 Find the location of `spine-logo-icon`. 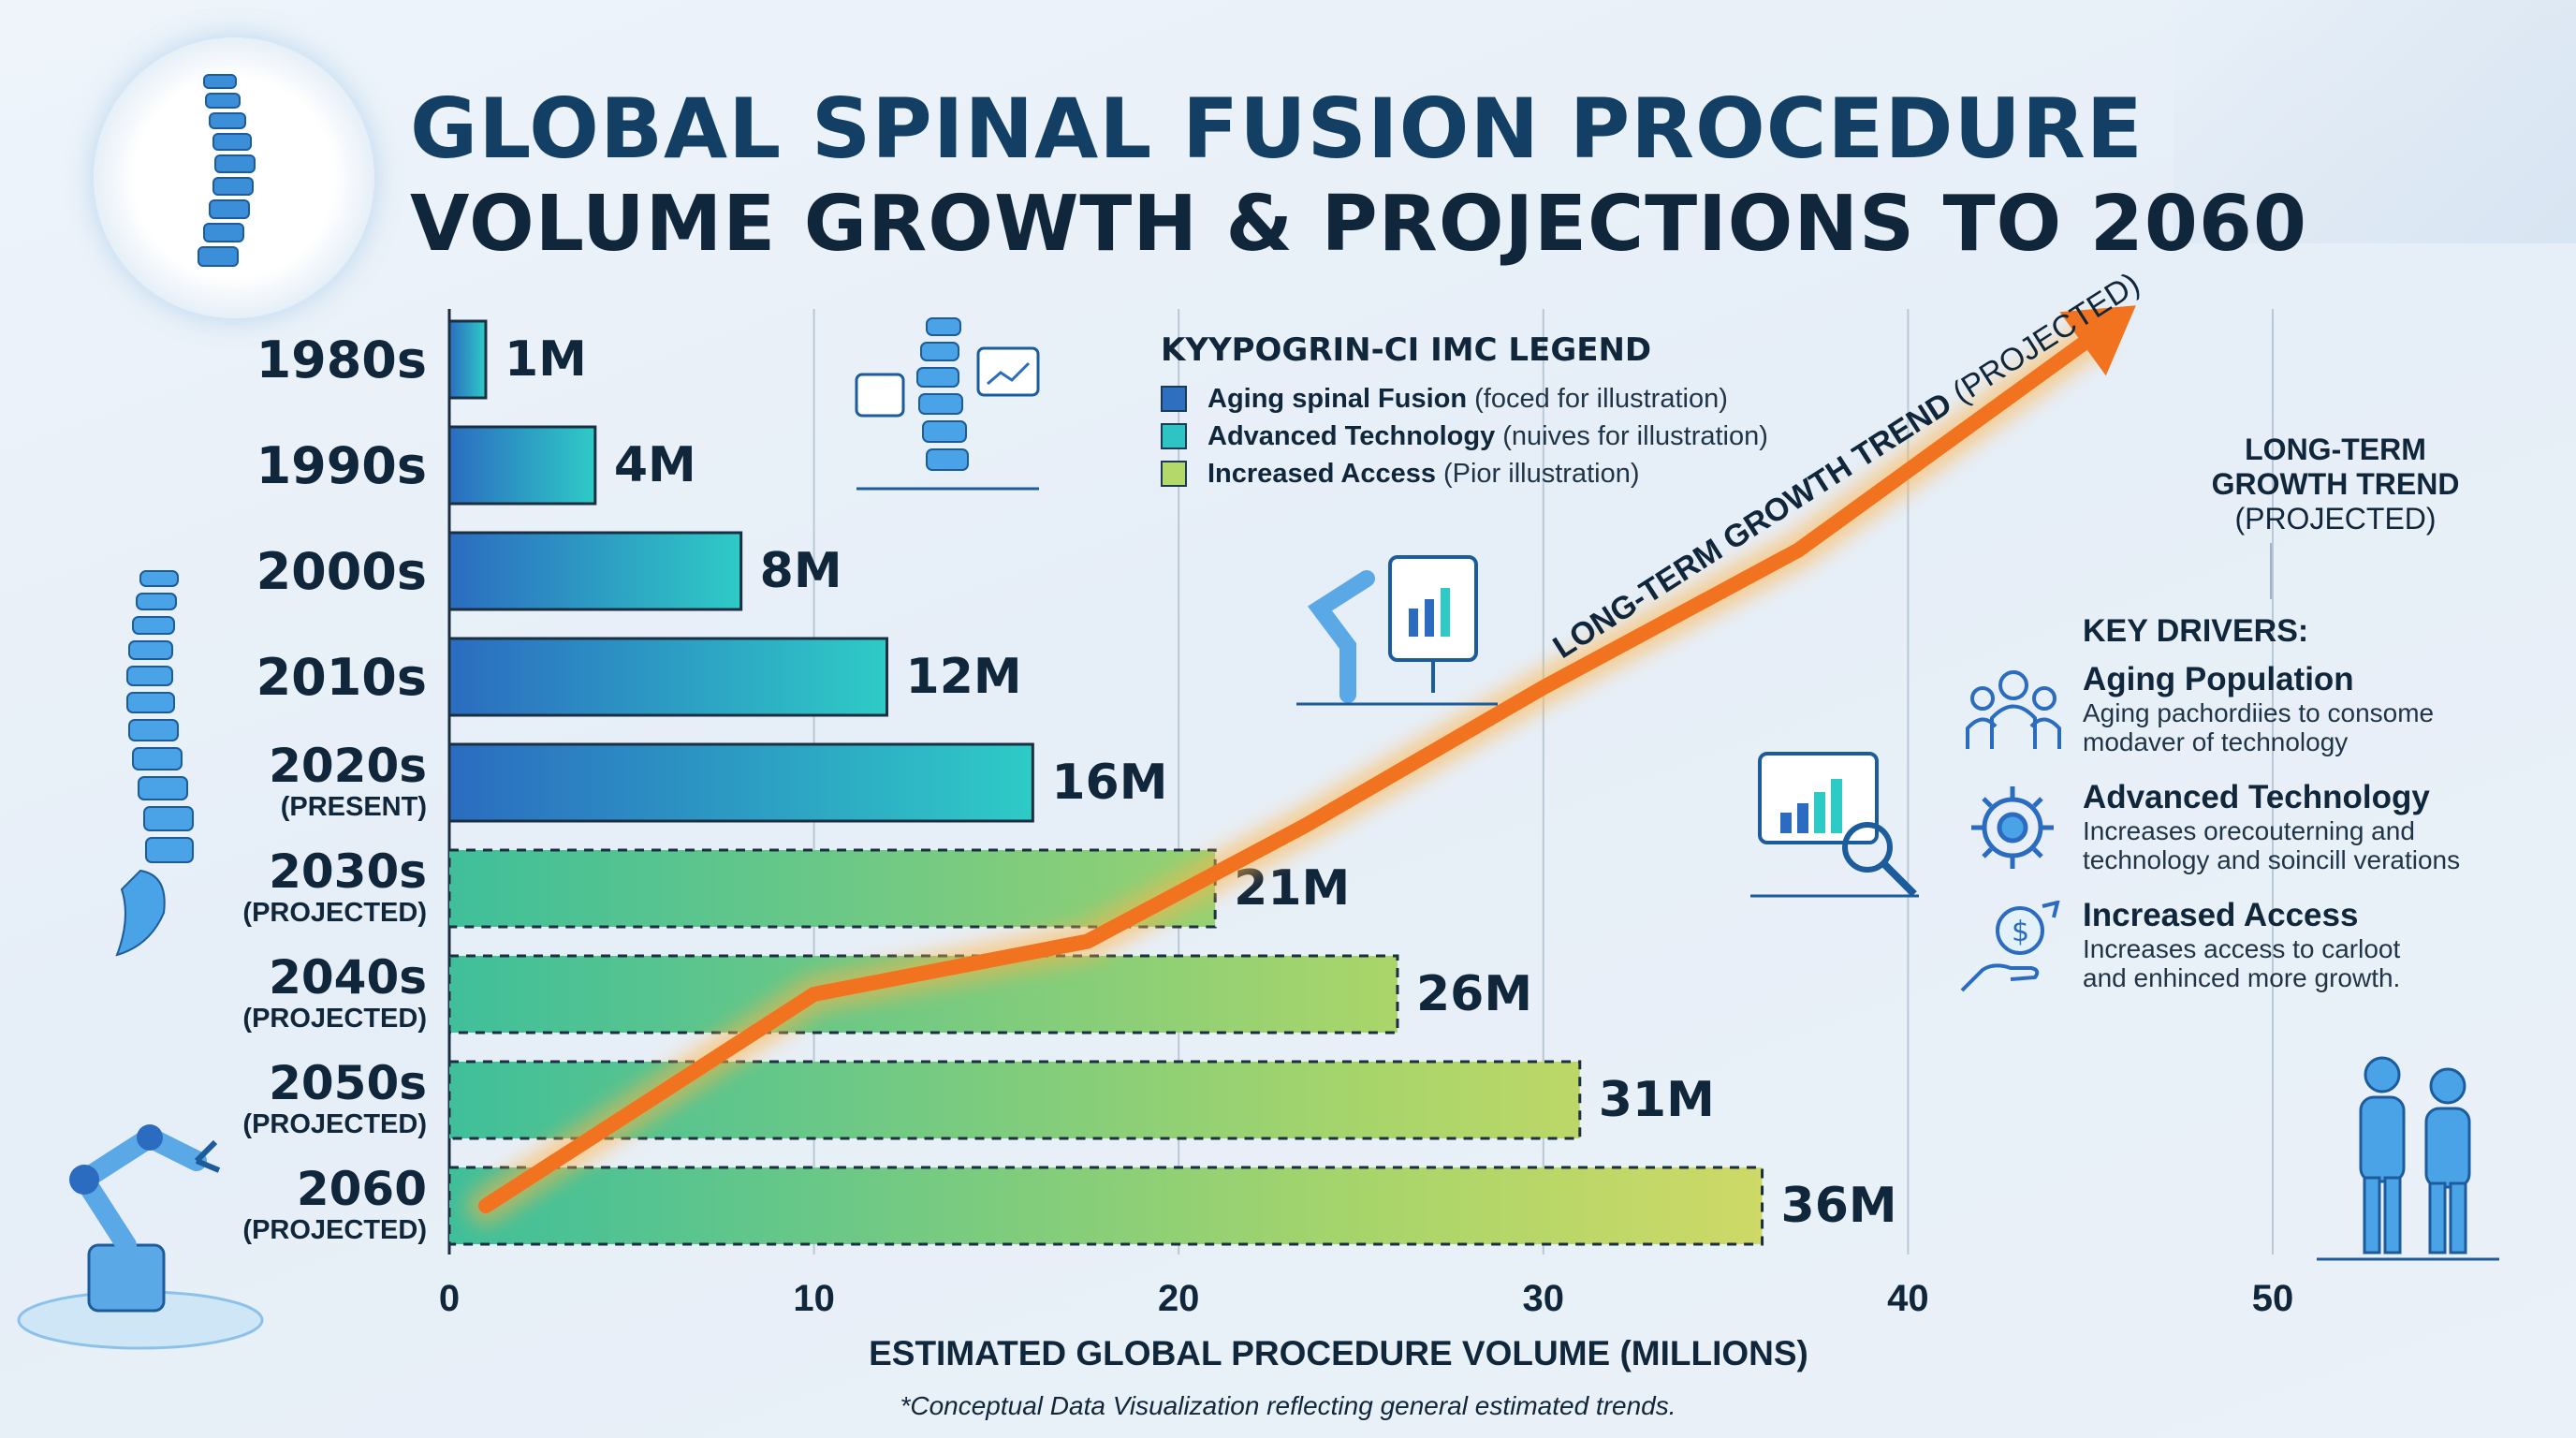

spine-logo-icon is located at coordinates (227, 170).